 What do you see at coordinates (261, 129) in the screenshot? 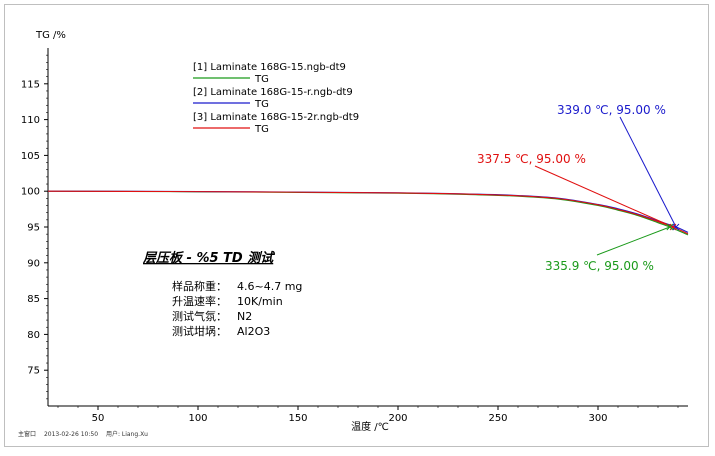
I see `legend-sub-3: TG` at bounding box center [261, 129].